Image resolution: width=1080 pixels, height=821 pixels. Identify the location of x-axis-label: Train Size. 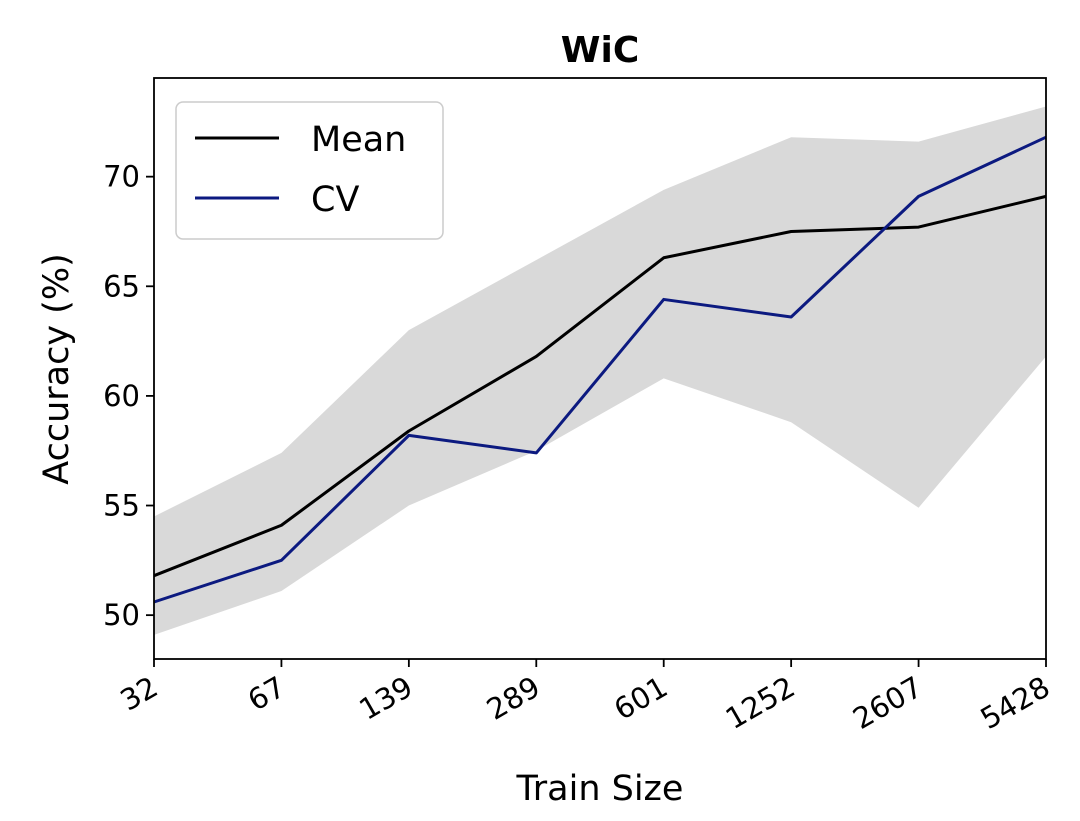
(600, 789).